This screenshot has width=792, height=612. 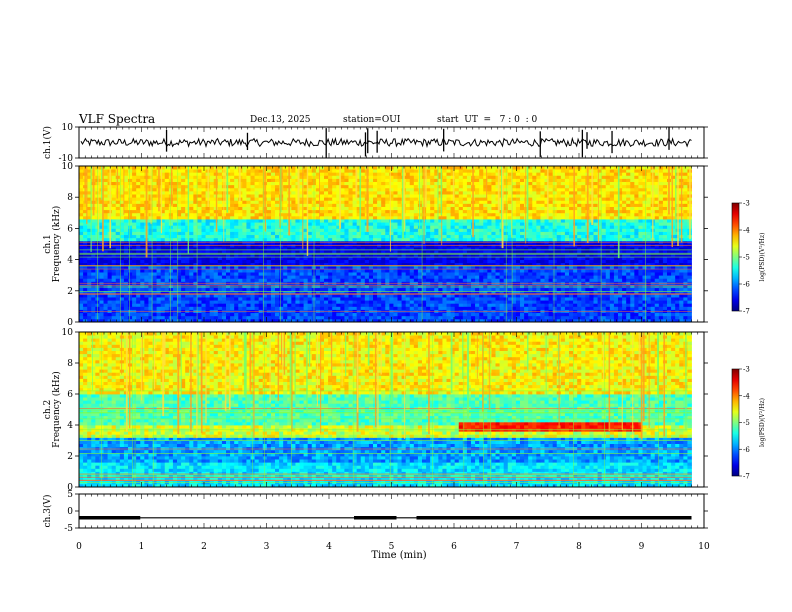 I want to click on x-tick-label: 1, so click(x=142, y=547).